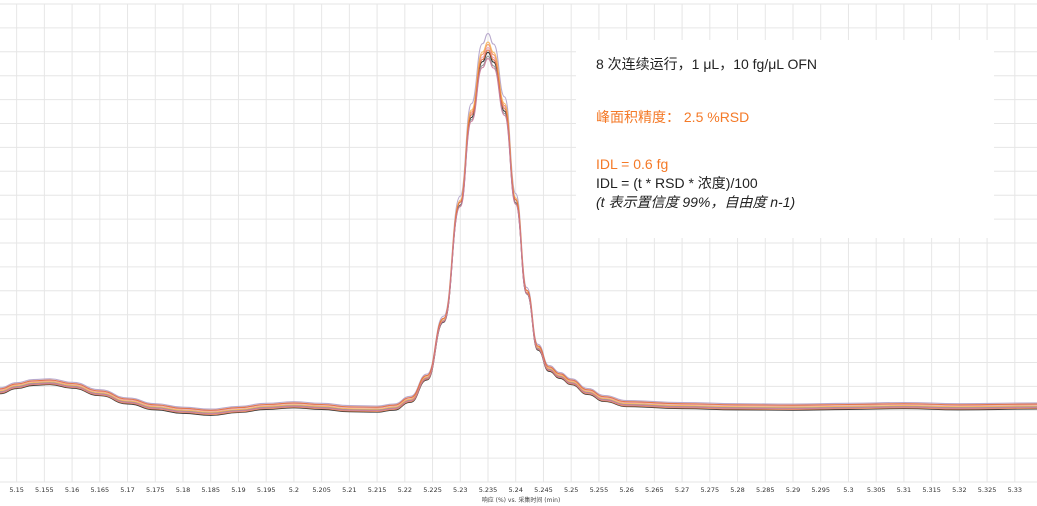 This screenshot has height=506, width=1037. What do you see at coordinates (1015, 490) in the screenshot?
I see `x-tick-label: 5.33` at bounding box center [1015, 490].